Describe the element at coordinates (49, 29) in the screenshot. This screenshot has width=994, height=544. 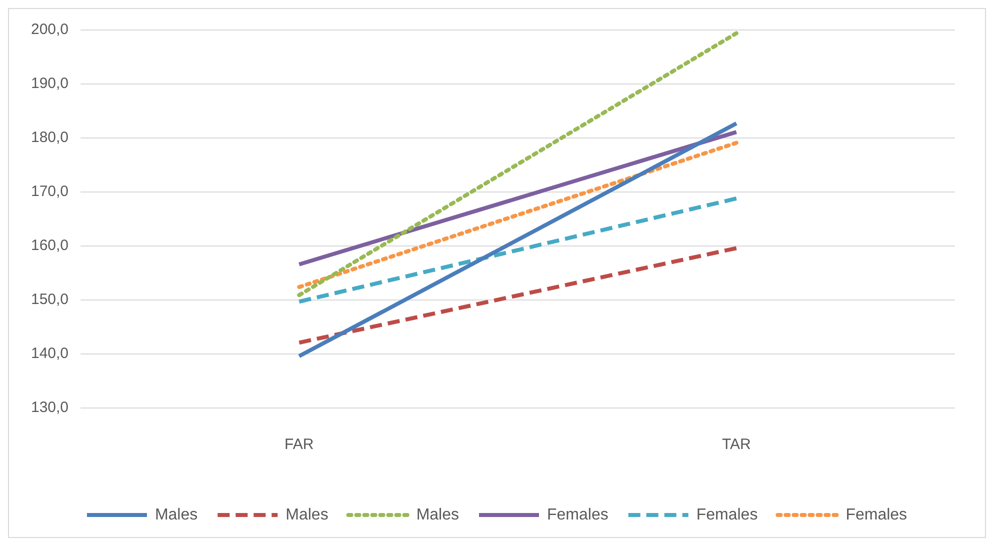
I see `y-tick-label: 200,0` at that location.